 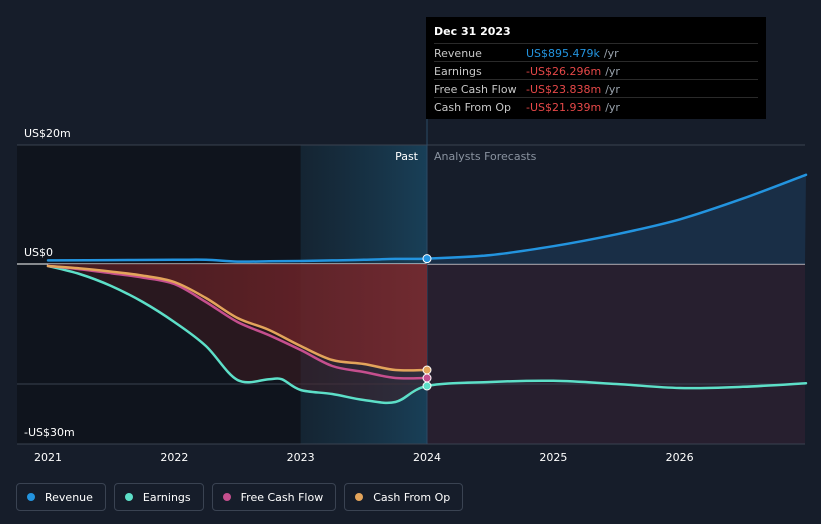 What do you see at coordinates (458, 71) in the screenshot?
I see `tooltip-row-name: Earnings` at bounding box center [458, 71].